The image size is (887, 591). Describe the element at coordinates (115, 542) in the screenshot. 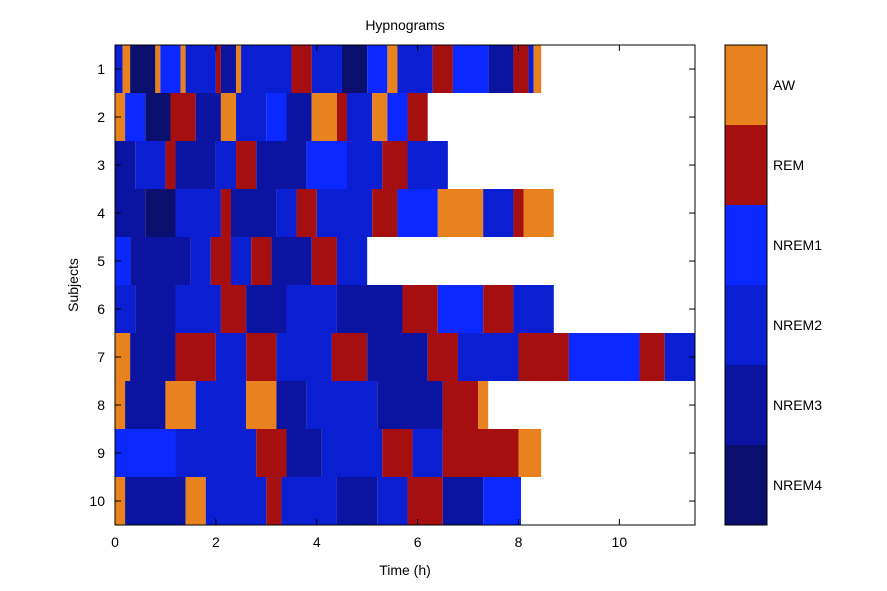

I see `x-tick-label: 0` at that location.